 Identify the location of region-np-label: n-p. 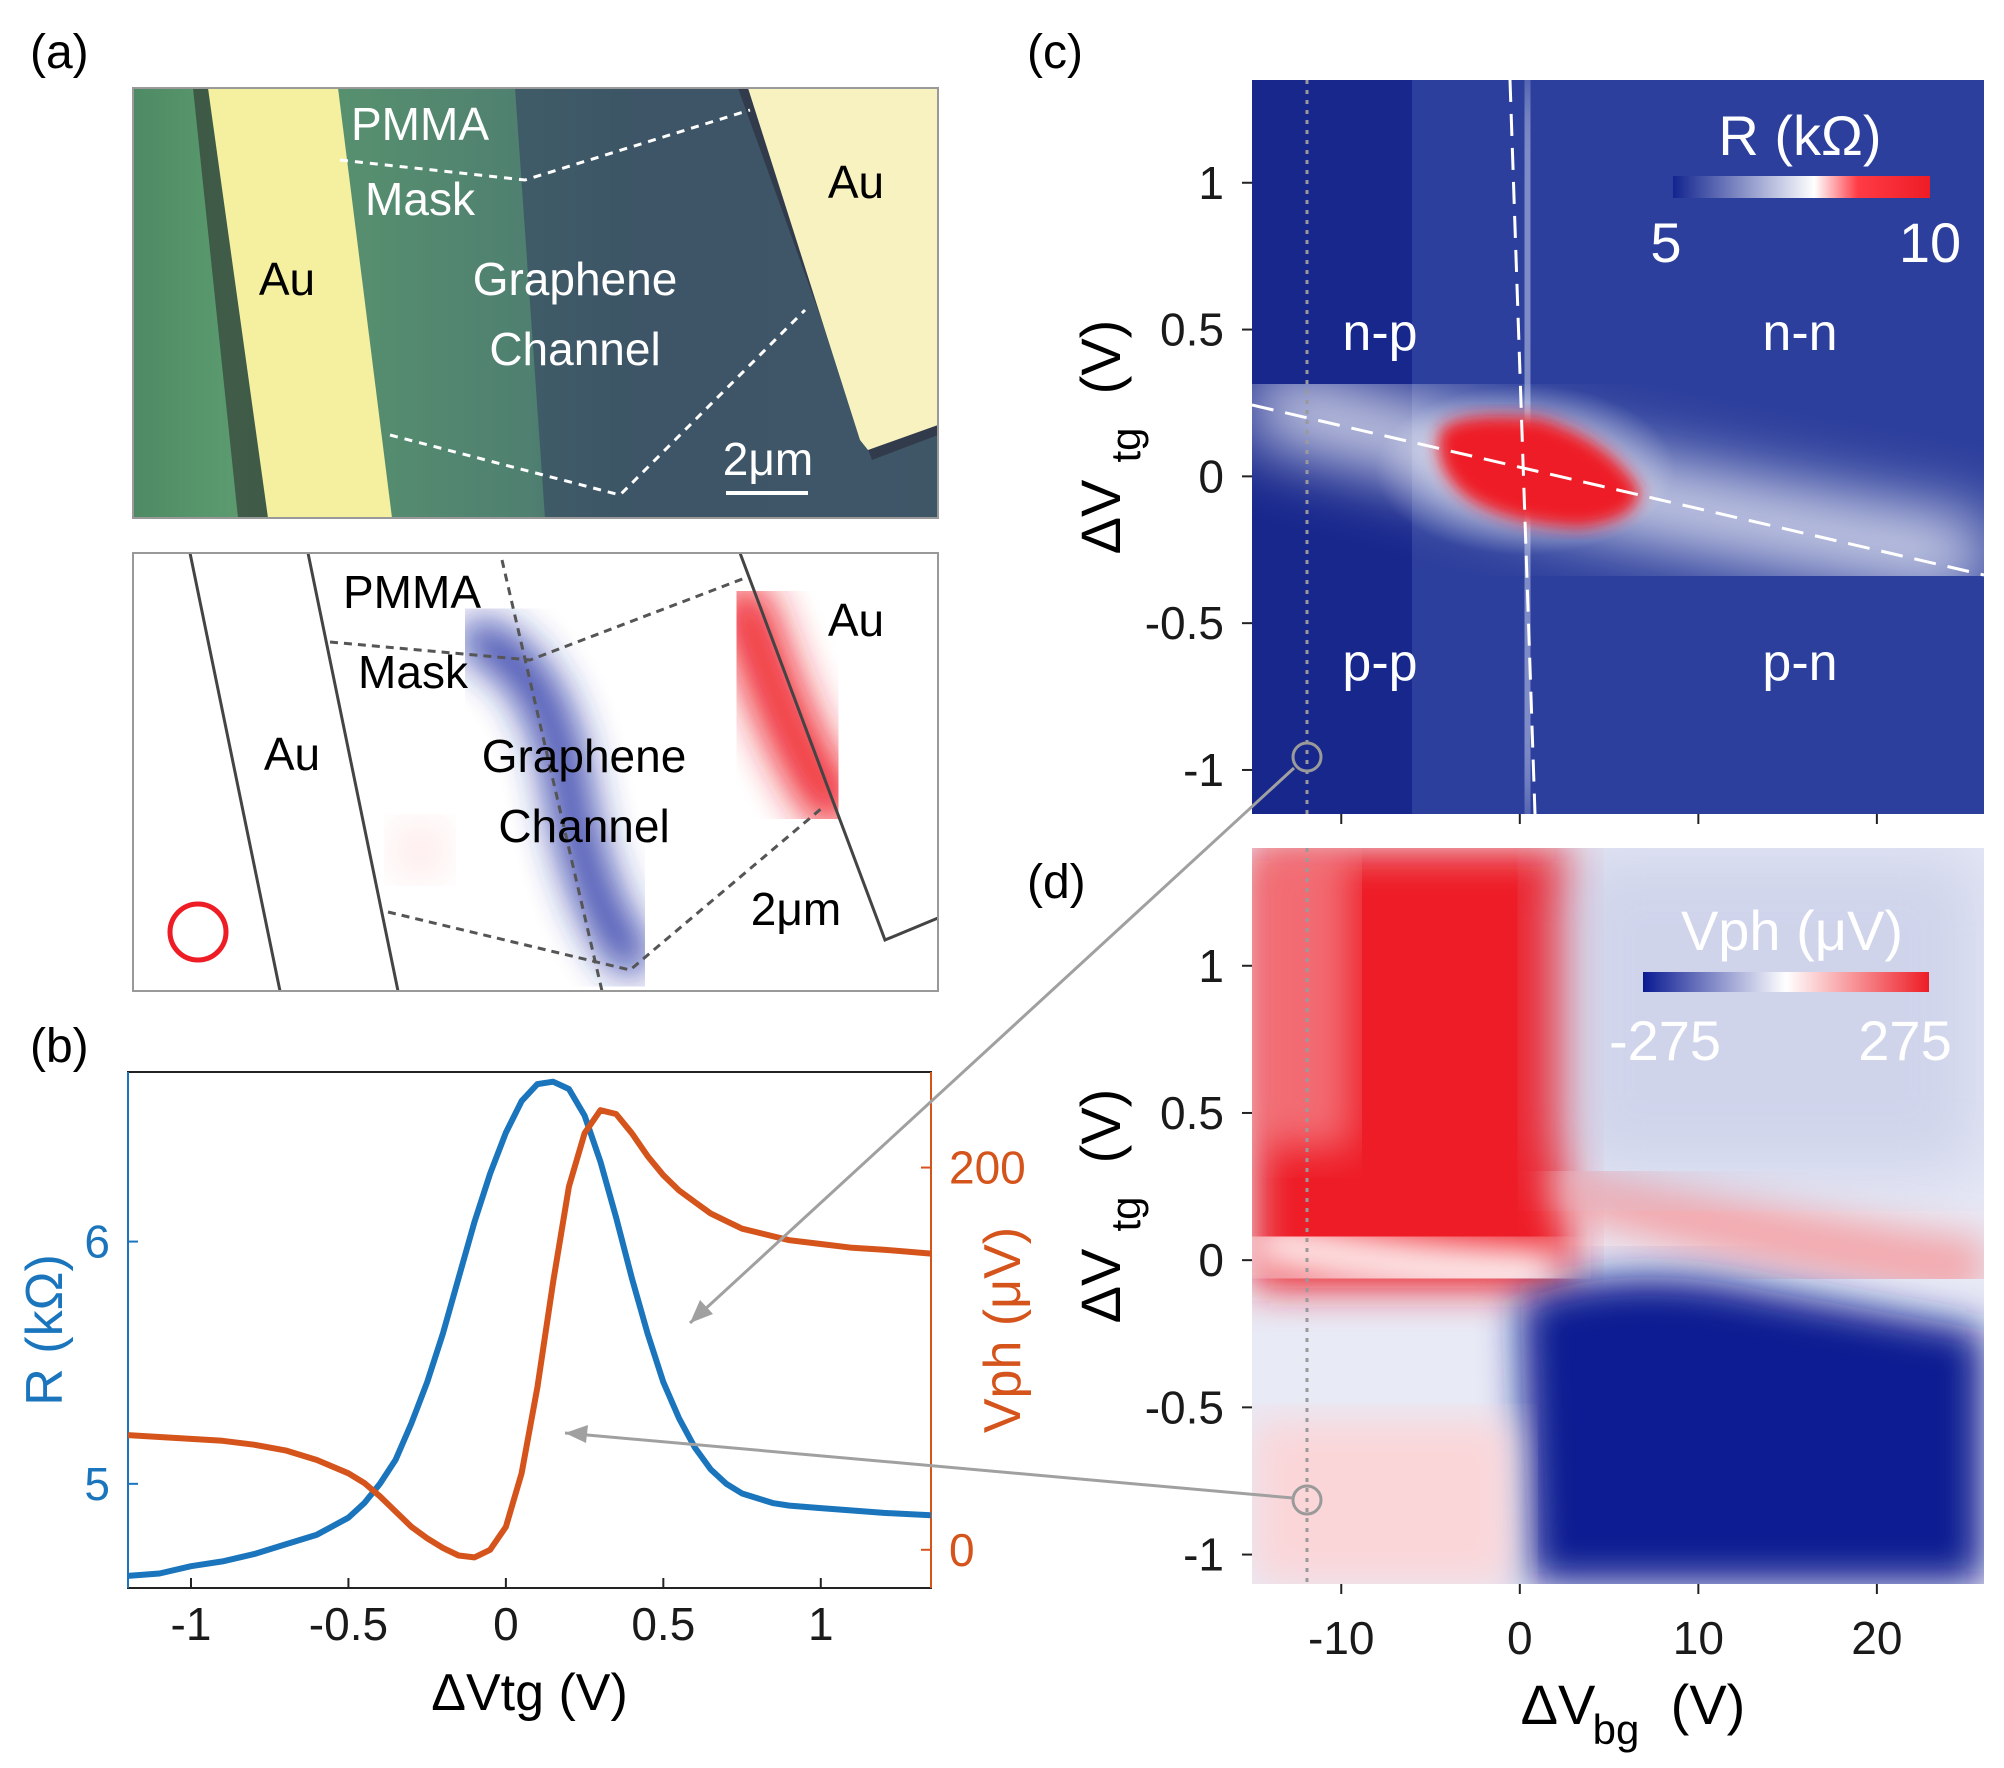
(1379, 333).